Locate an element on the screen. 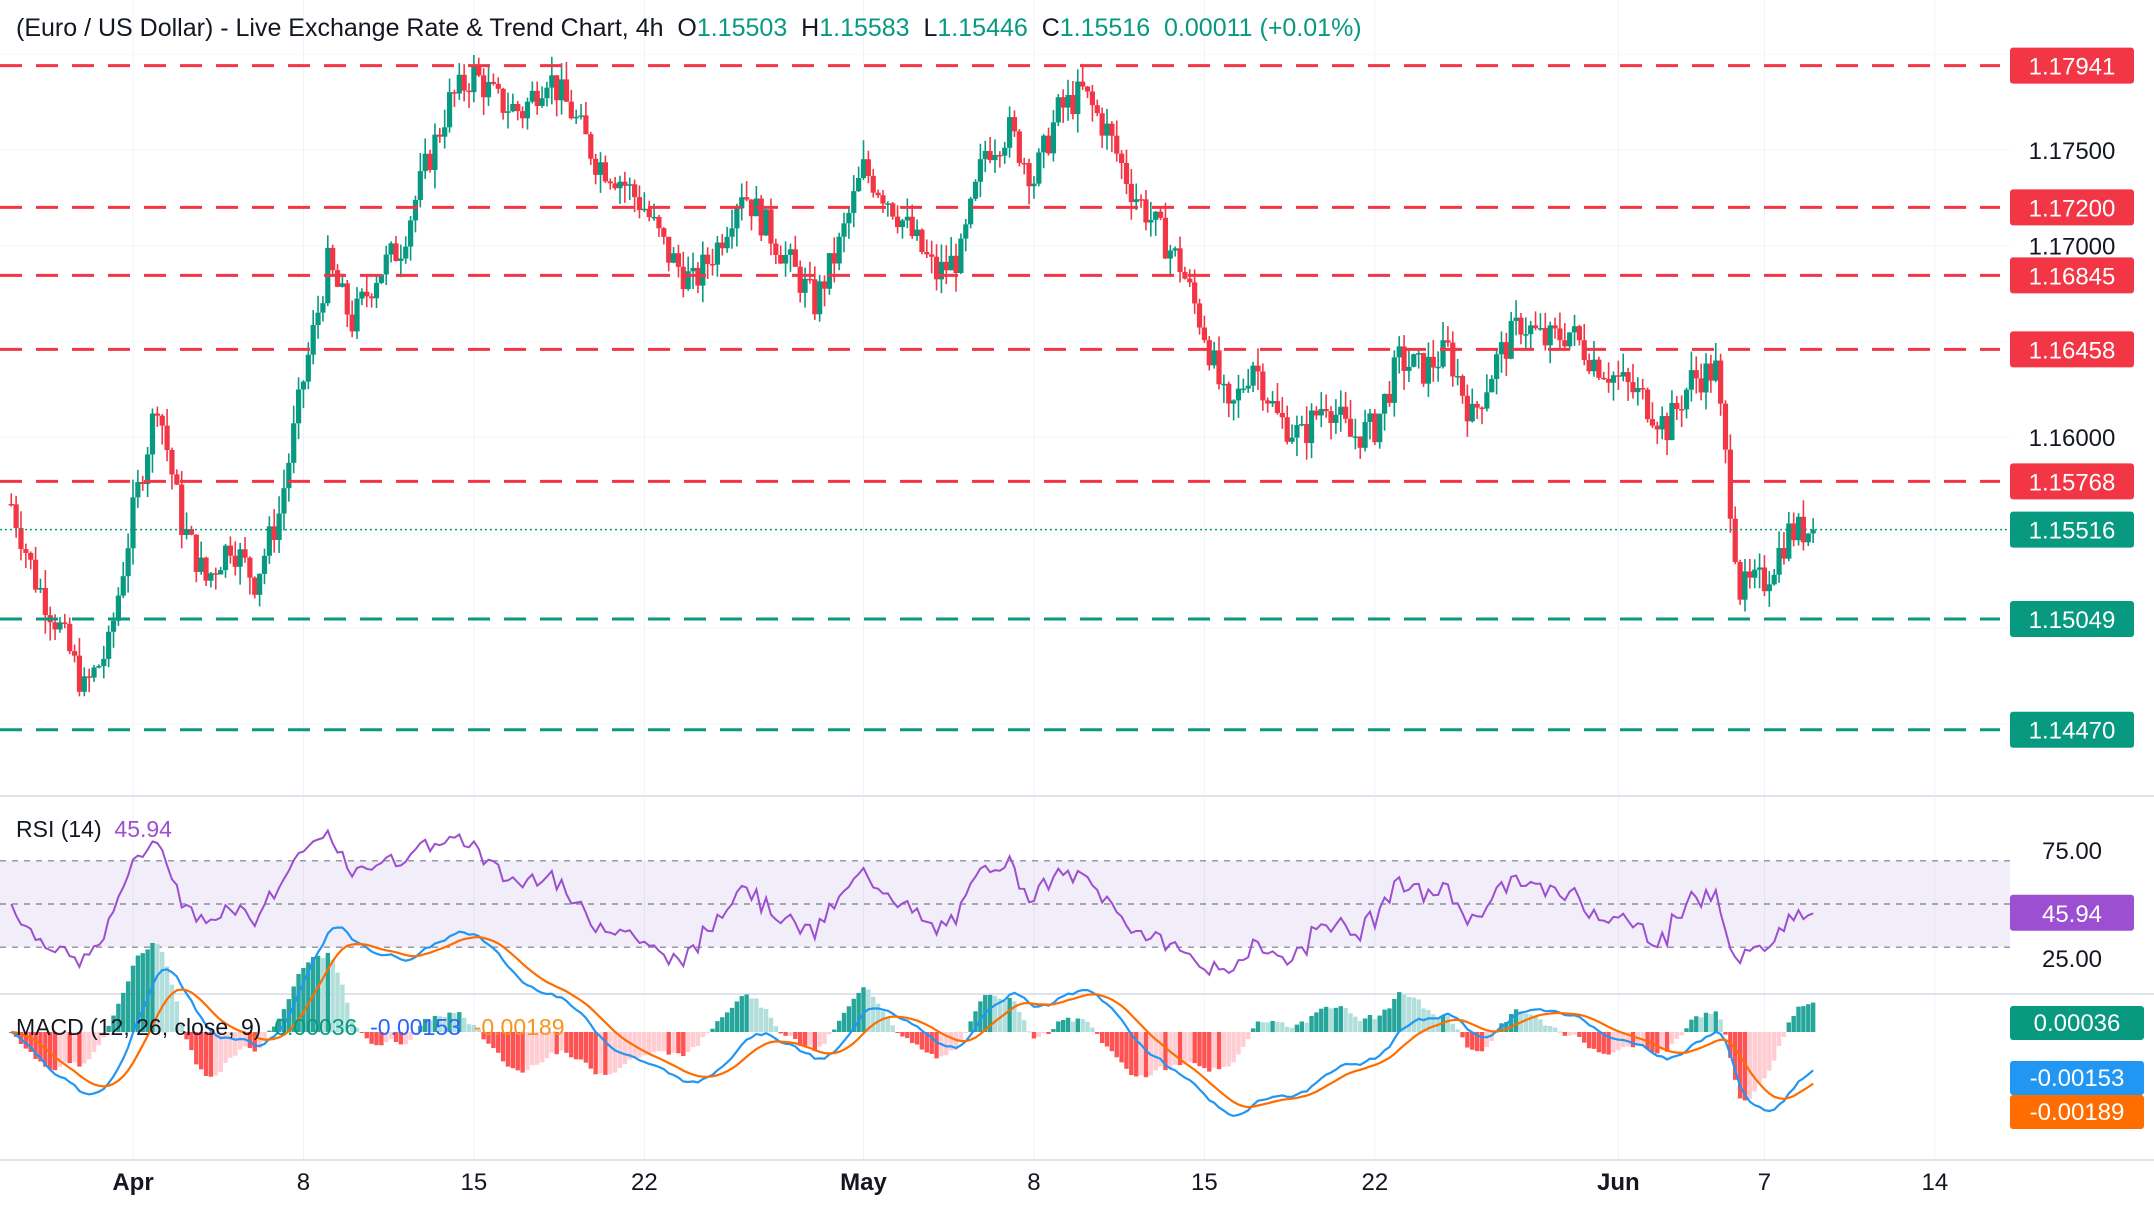  x-tick-label: 14 is located at coordinates (1935, 1182).